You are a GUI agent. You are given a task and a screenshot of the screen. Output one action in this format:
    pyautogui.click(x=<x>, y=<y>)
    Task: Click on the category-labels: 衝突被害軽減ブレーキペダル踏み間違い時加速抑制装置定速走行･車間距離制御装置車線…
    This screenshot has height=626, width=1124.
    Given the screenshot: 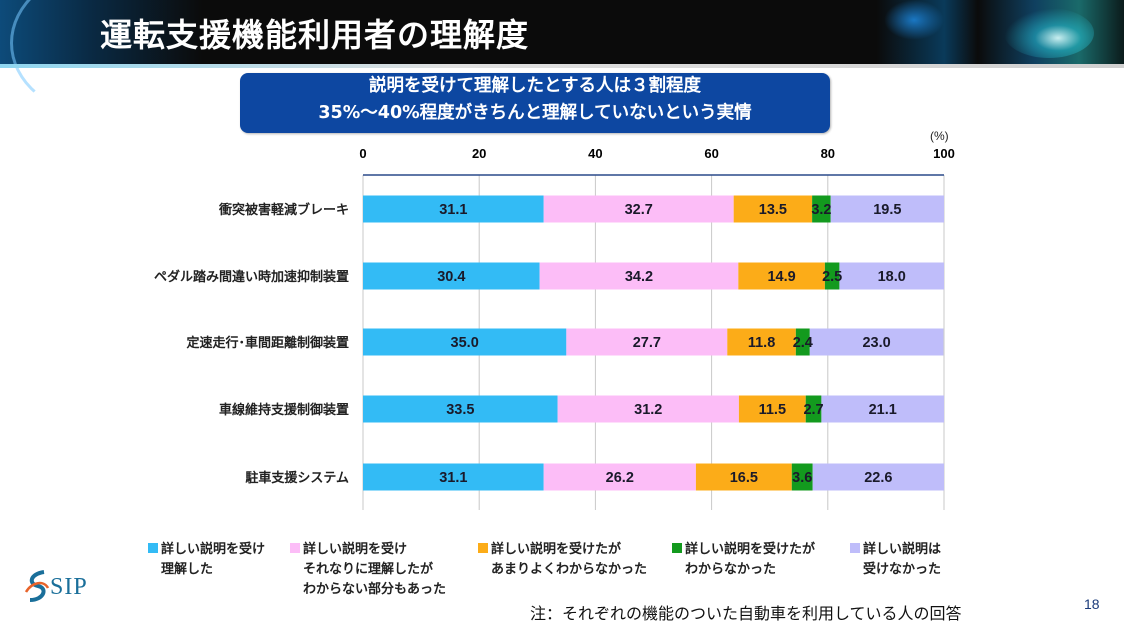 What is the action you would take?
    pyautogui.click(x=251, y=344)
    